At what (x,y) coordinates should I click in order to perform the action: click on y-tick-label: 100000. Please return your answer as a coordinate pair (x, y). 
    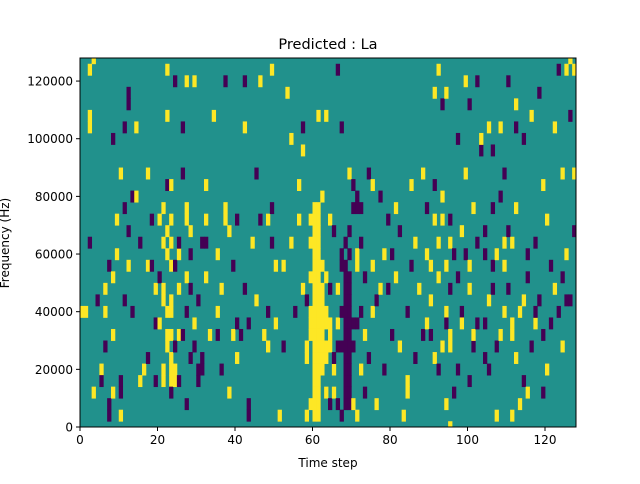
    Looking at the image, I should click on (50, 139).